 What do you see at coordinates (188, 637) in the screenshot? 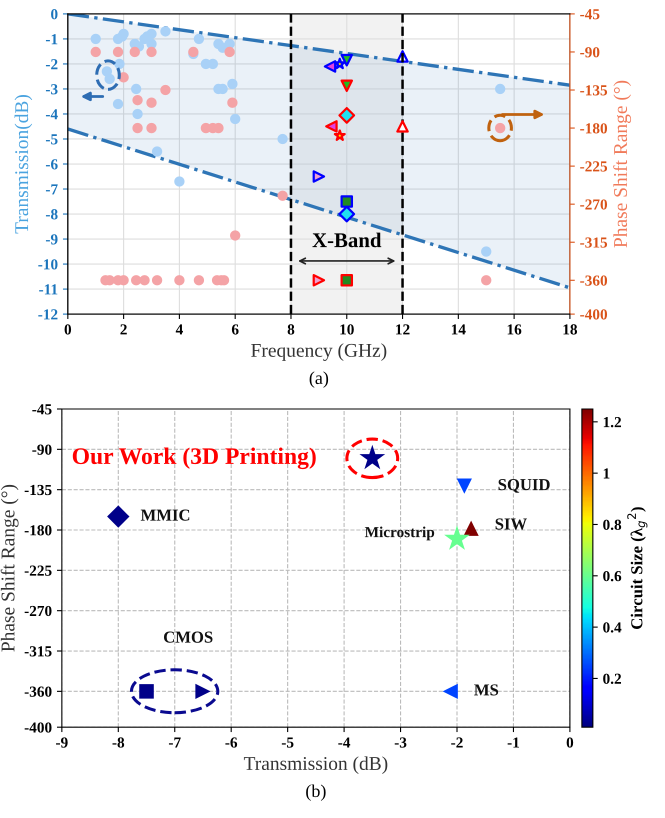
I see `text: CMOS` at bounding box center [188, 637].